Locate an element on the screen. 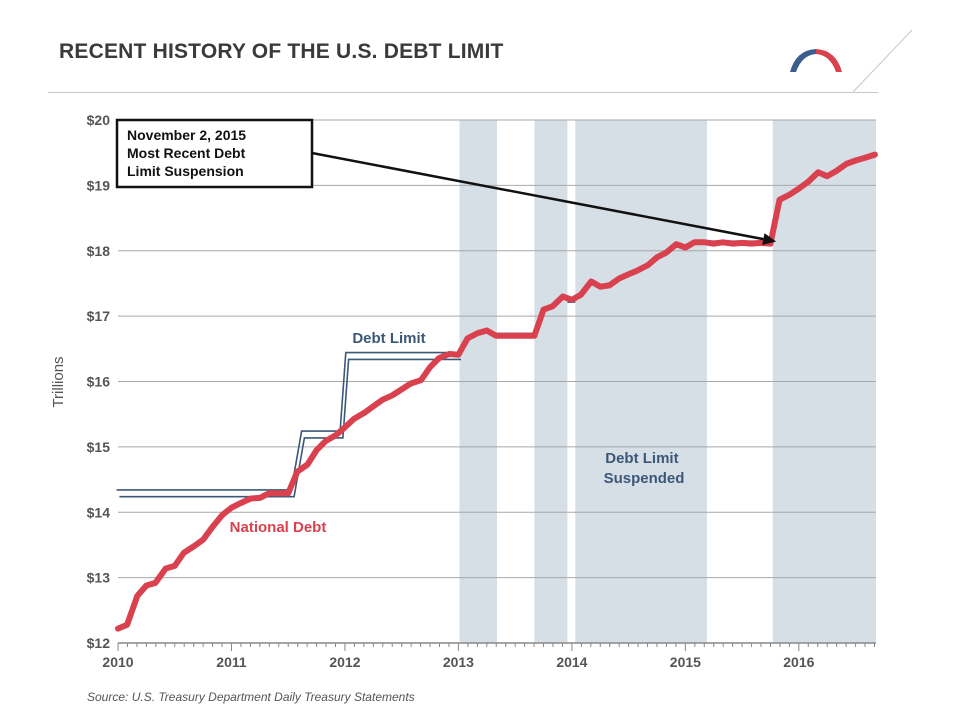  callout-text-line-3: Limit Suspension is located at coordinates (185, 171).